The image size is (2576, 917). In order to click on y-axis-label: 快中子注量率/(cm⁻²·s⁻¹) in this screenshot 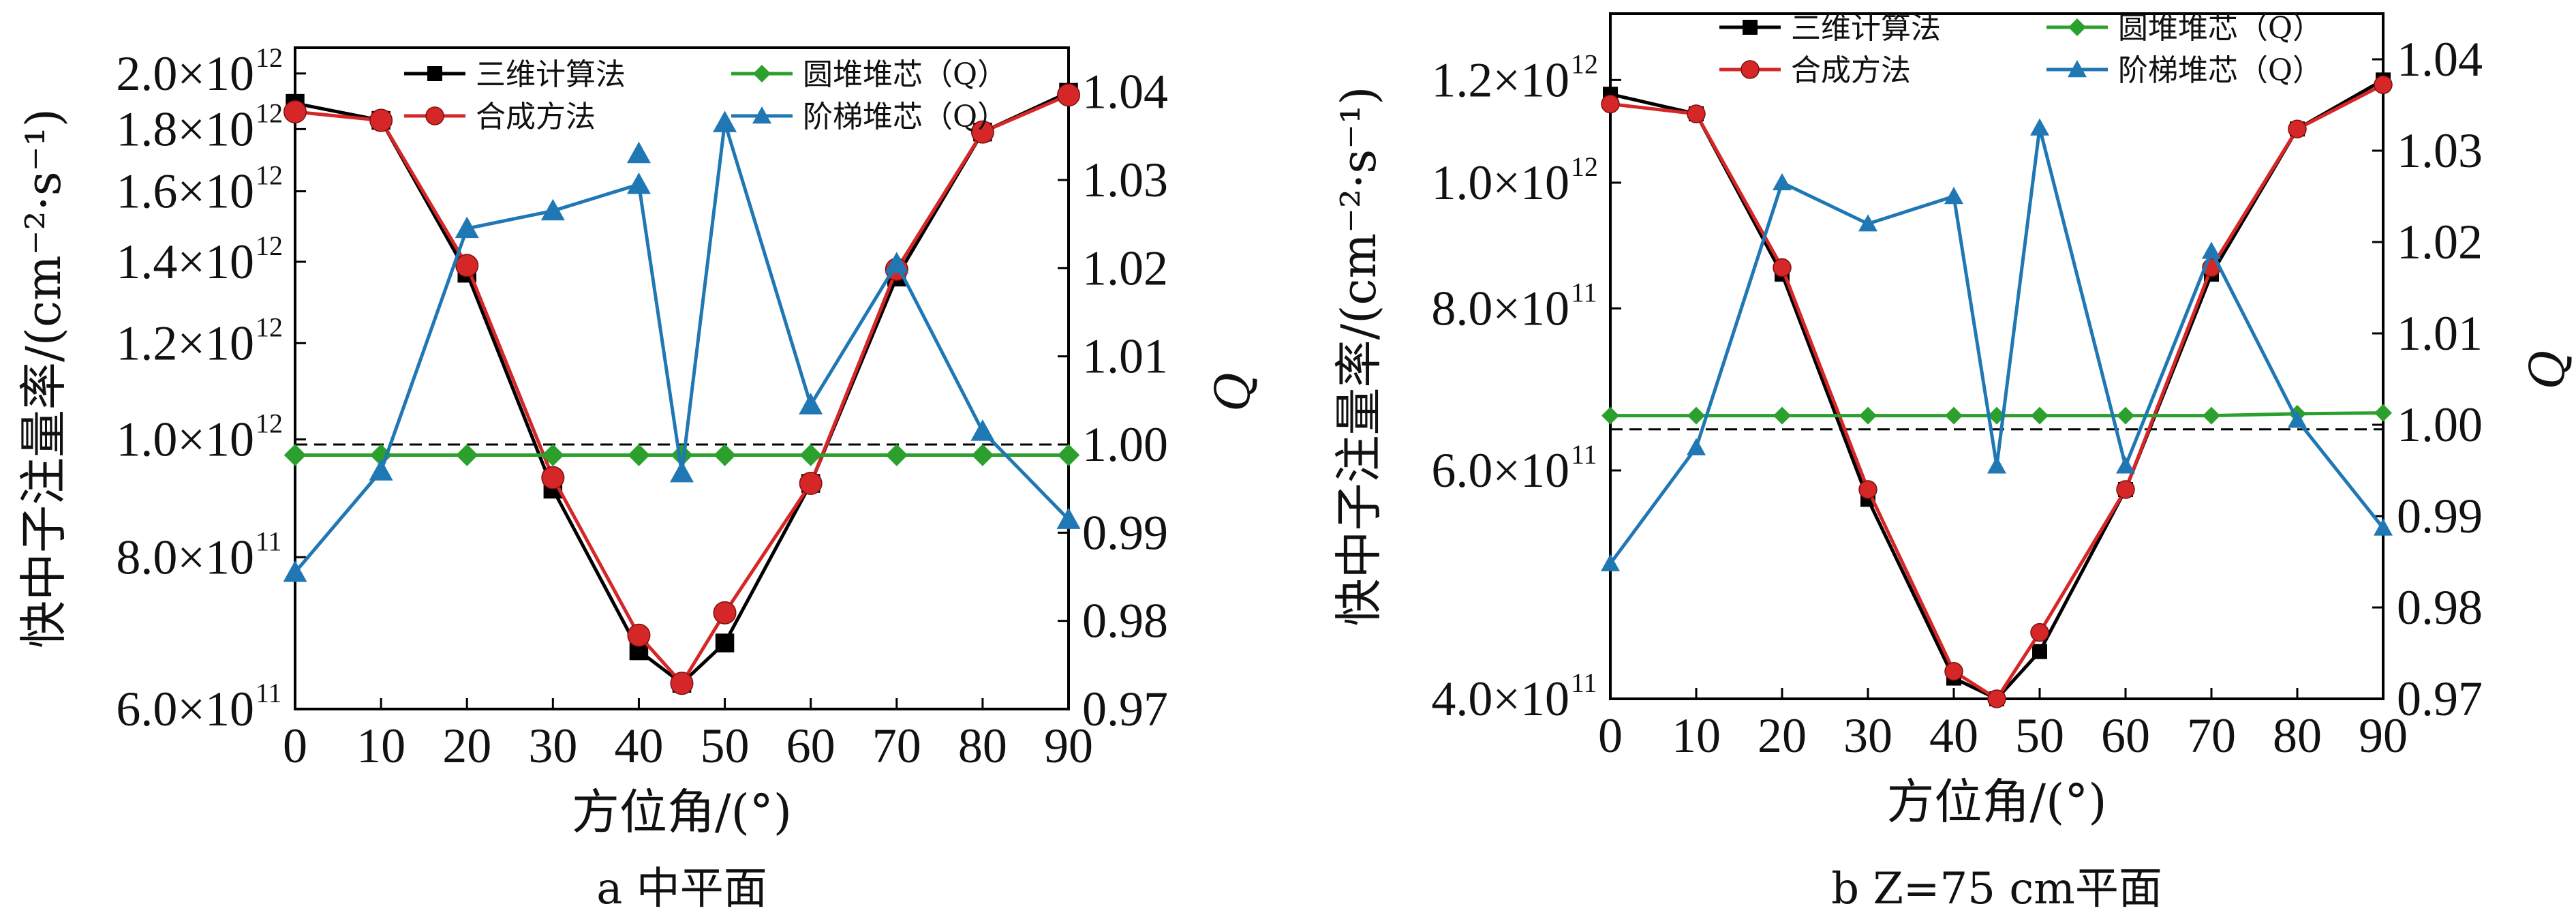, I will do `click(44, 378)`.